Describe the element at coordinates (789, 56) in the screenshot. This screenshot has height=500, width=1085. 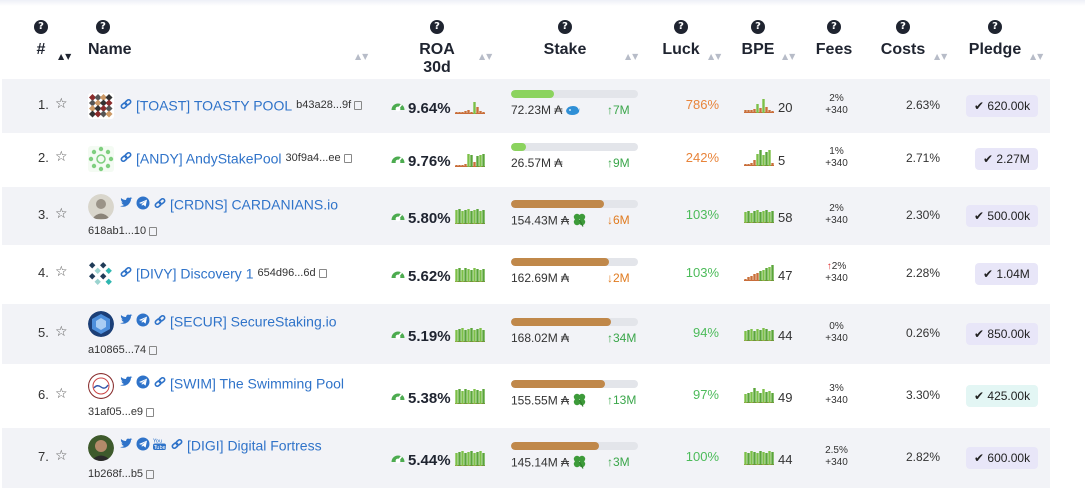
I see `sort-bpe-icon: ▲▼` at that location.